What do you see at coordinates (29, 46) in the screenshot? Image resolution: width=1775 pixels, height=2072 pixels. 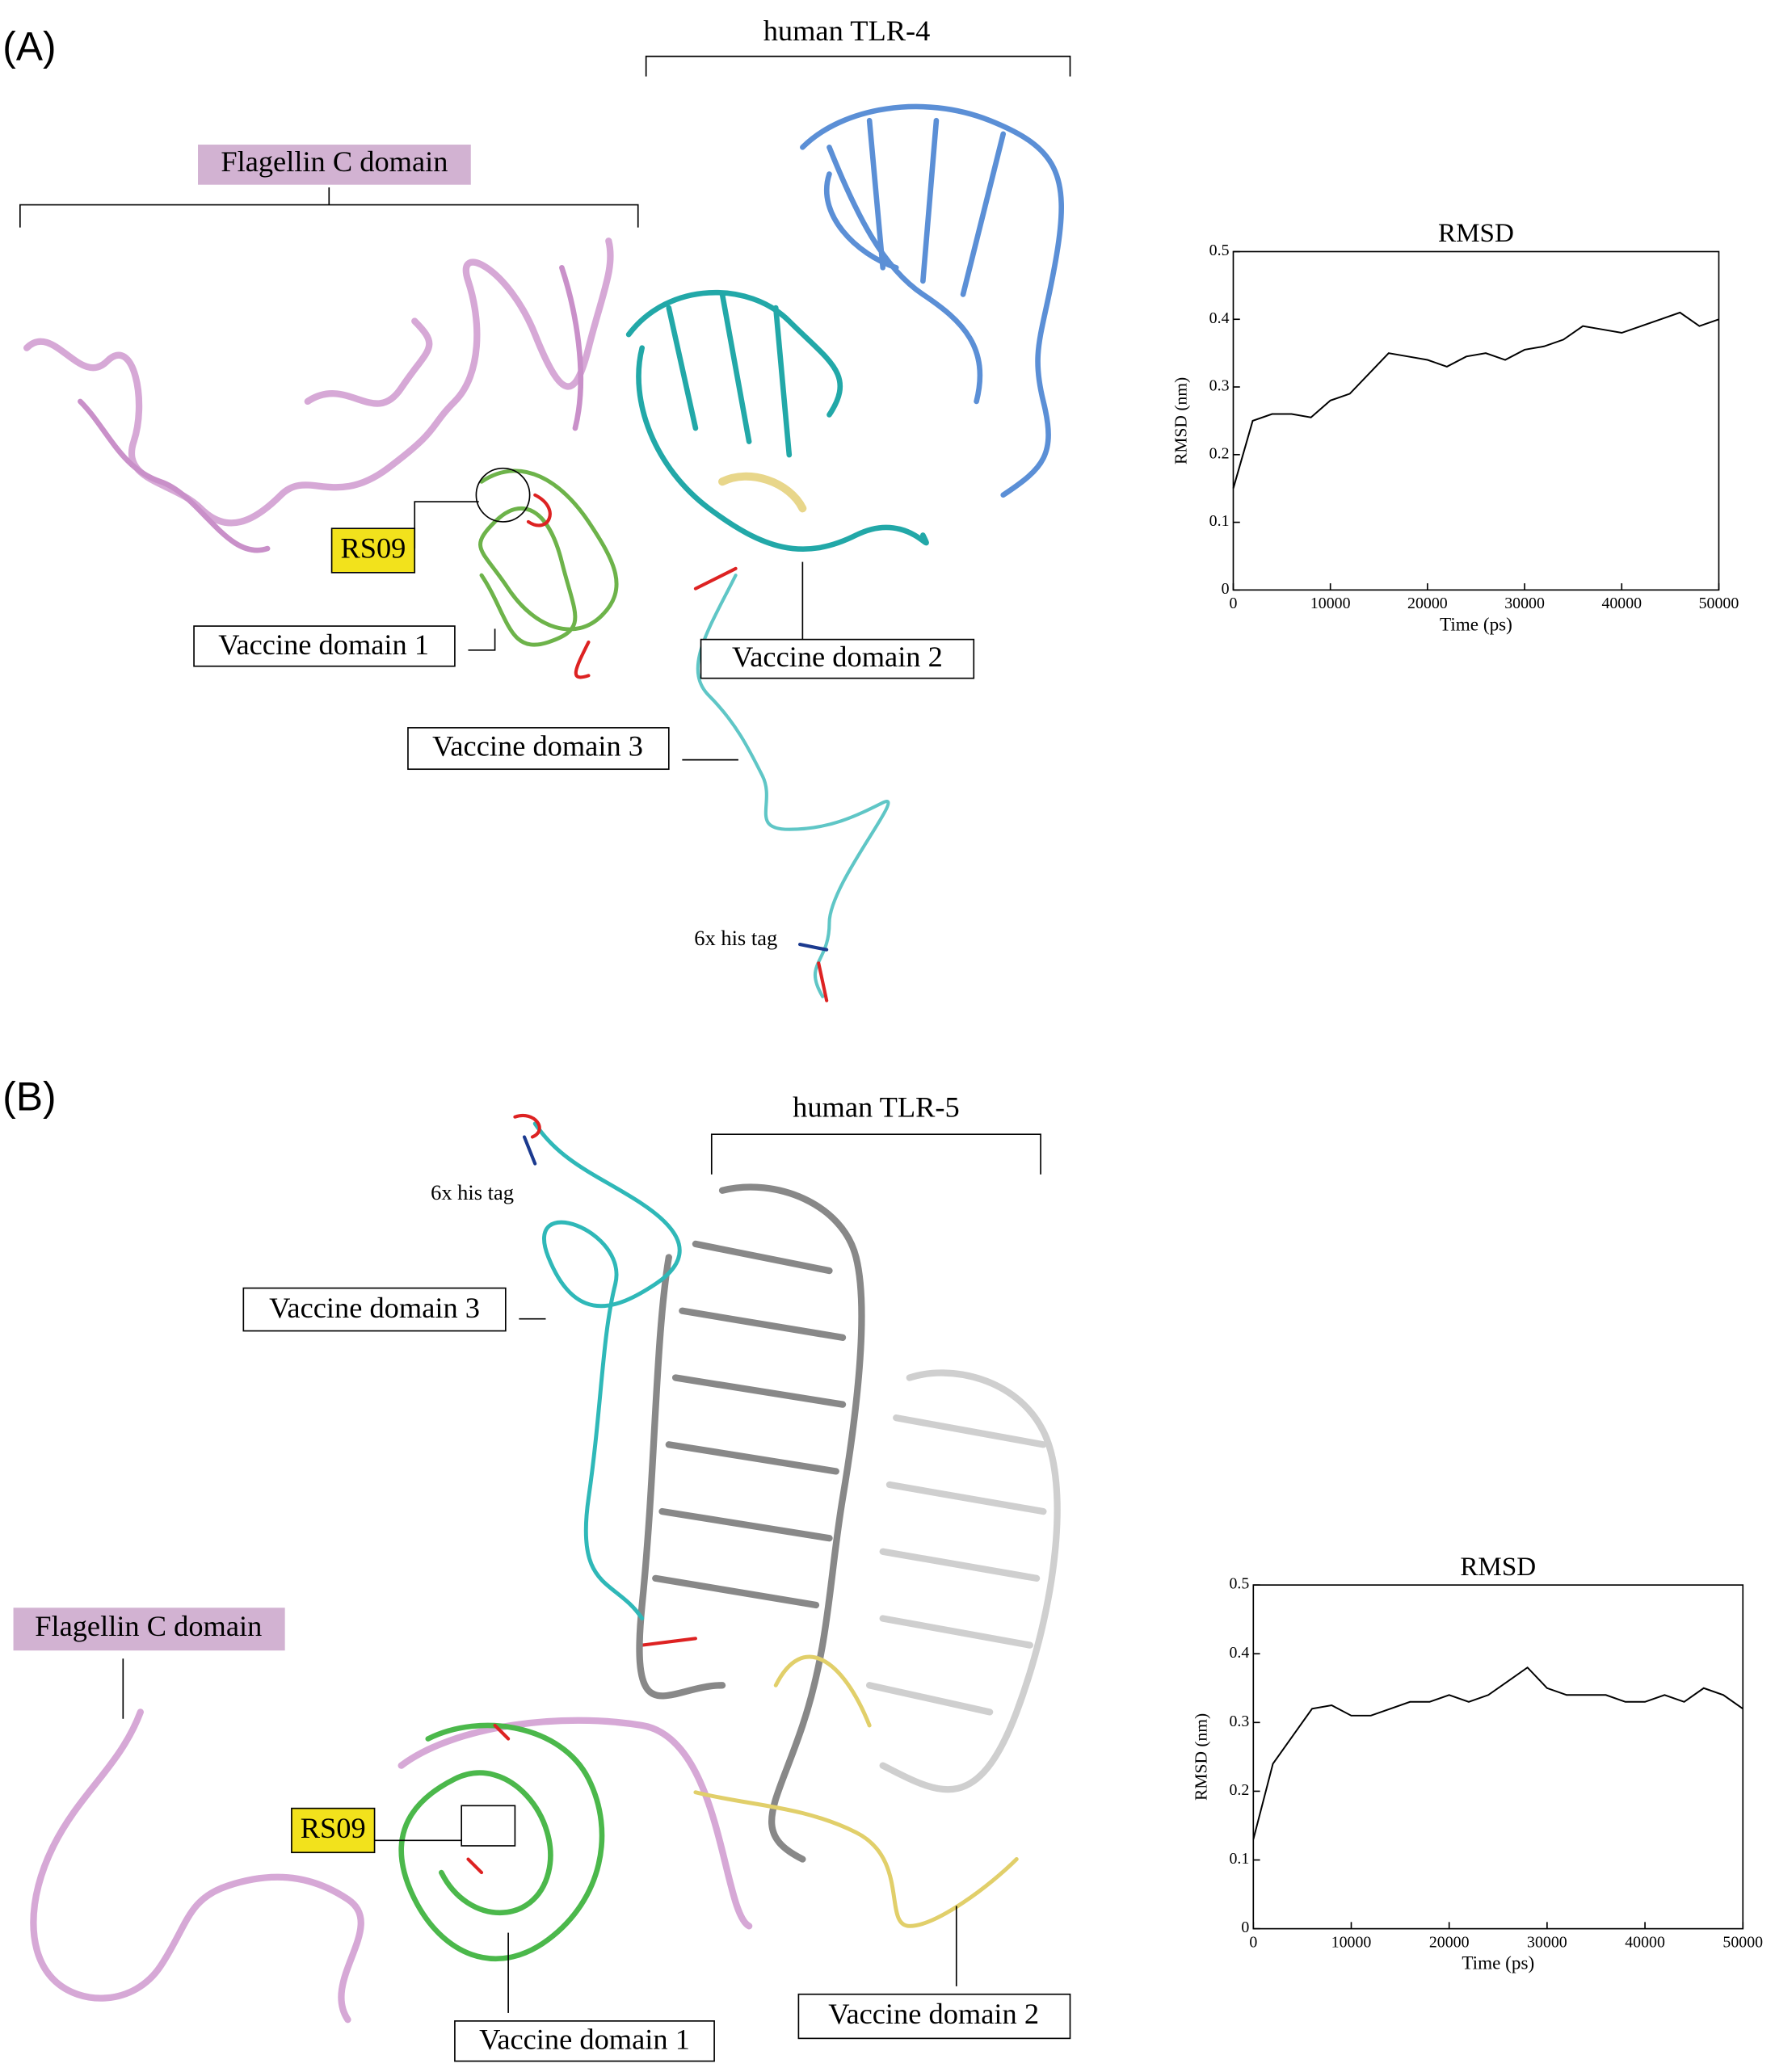 I see `panel-label: (A)` at bounding box center [29, 46].